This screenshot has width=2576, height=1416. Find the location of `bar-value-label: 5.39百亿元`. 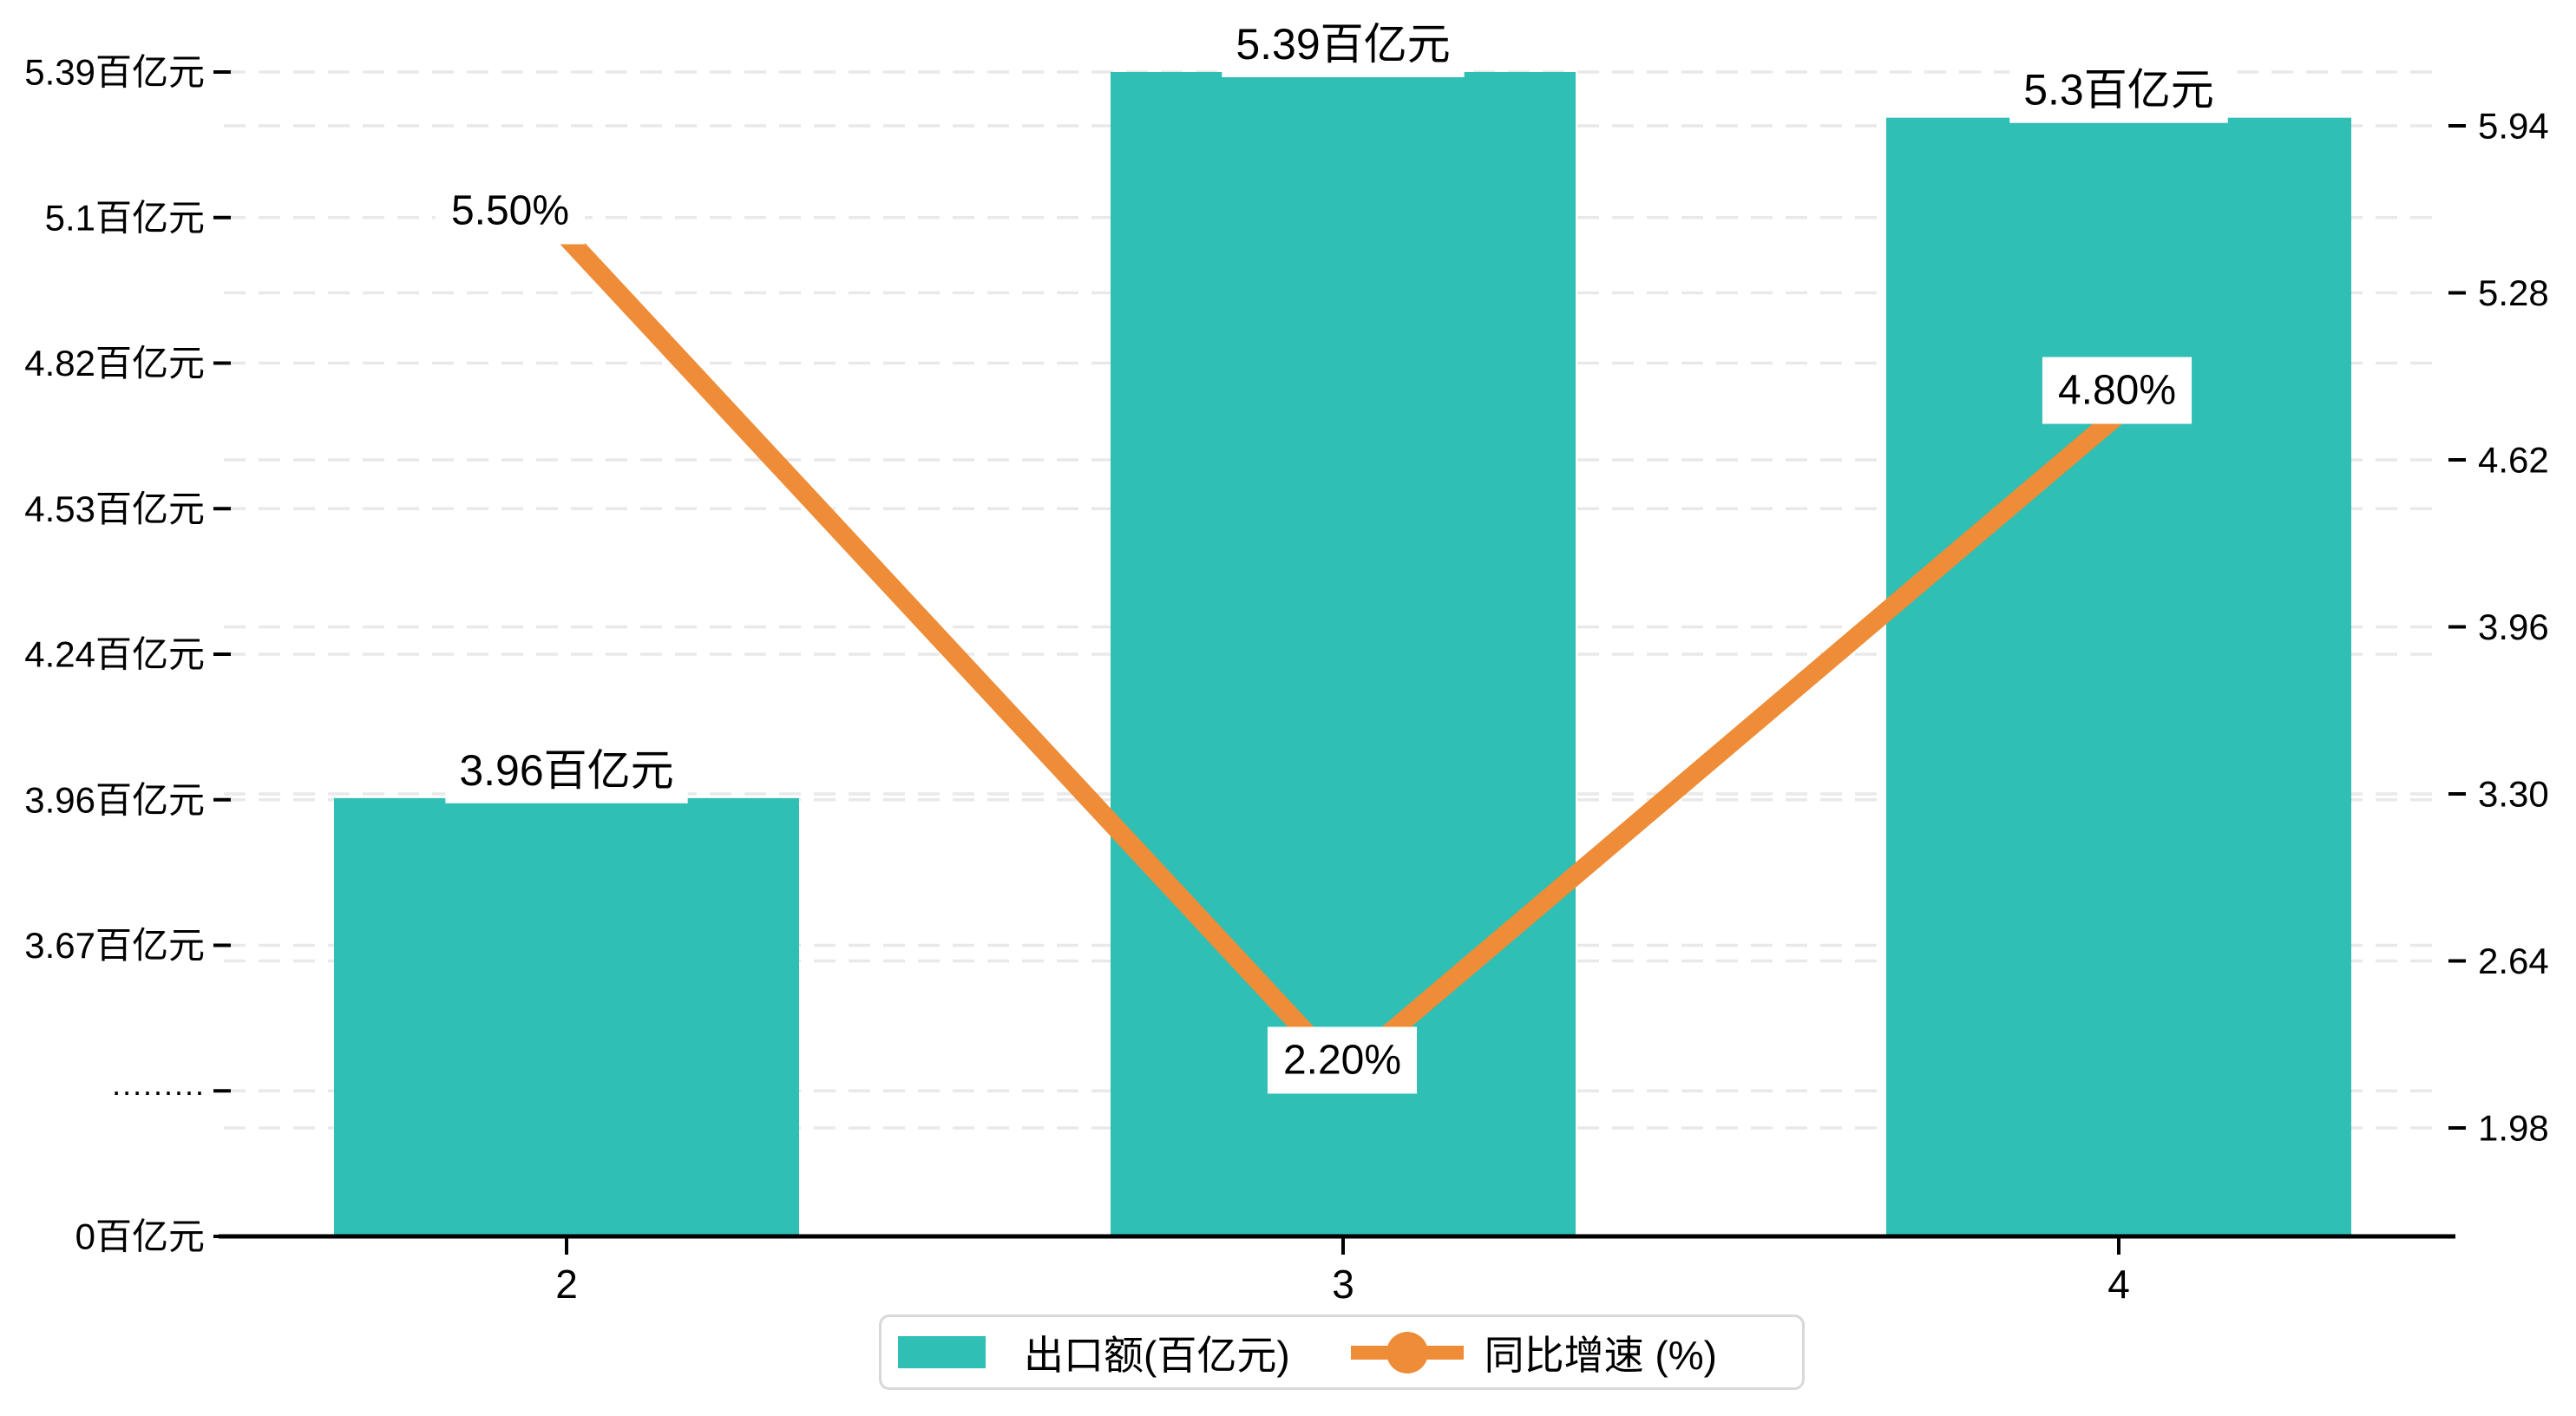

bar-value-label: 5.39百亿元 is located at coordinates (1343, 44).